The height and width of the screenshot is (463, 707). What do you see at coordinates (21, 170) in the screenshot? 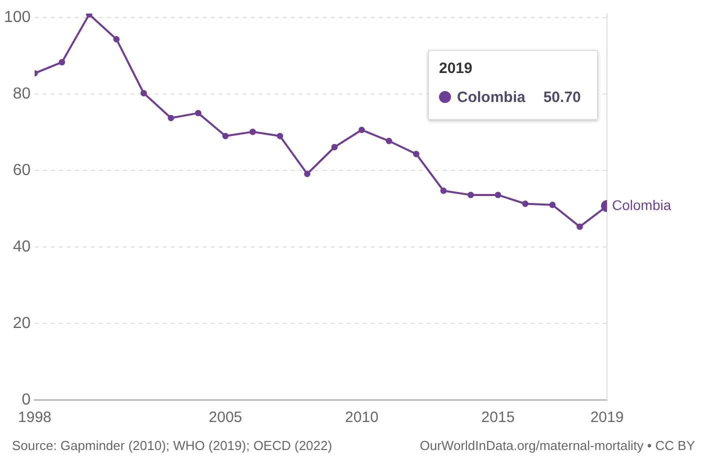
I see `y-tick-label: 60` at bounding box center [21, 170].